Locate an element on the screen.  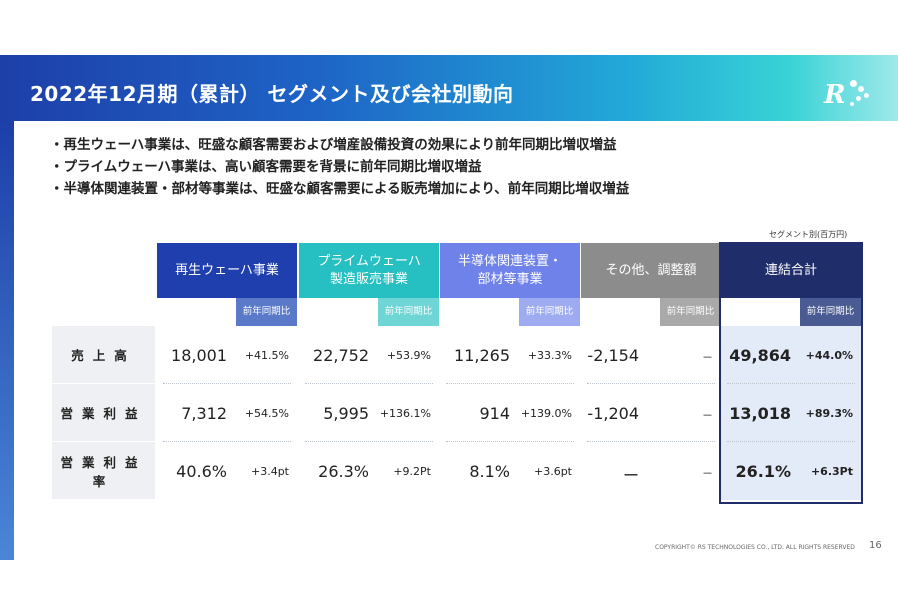
total-column-highlight is located at coordinates (791, 413).